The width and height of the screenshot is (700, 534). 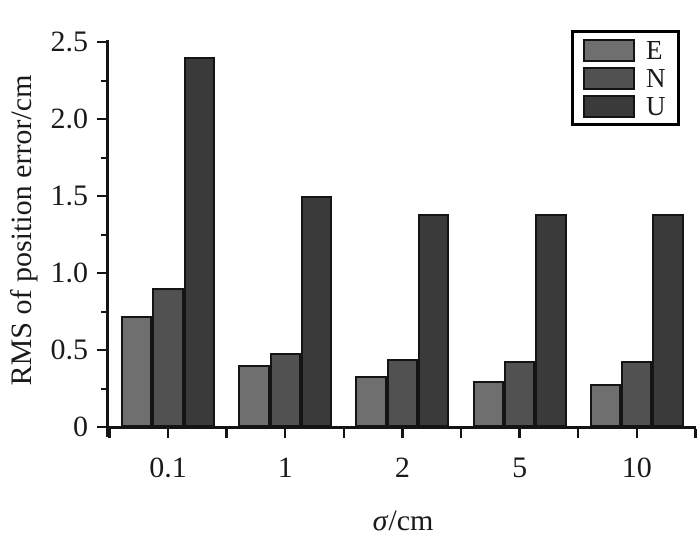 What do you see at coordinates (609, 106) in the screenshot?
I see `legend-swatch-U` at bounding box center [609, 106].